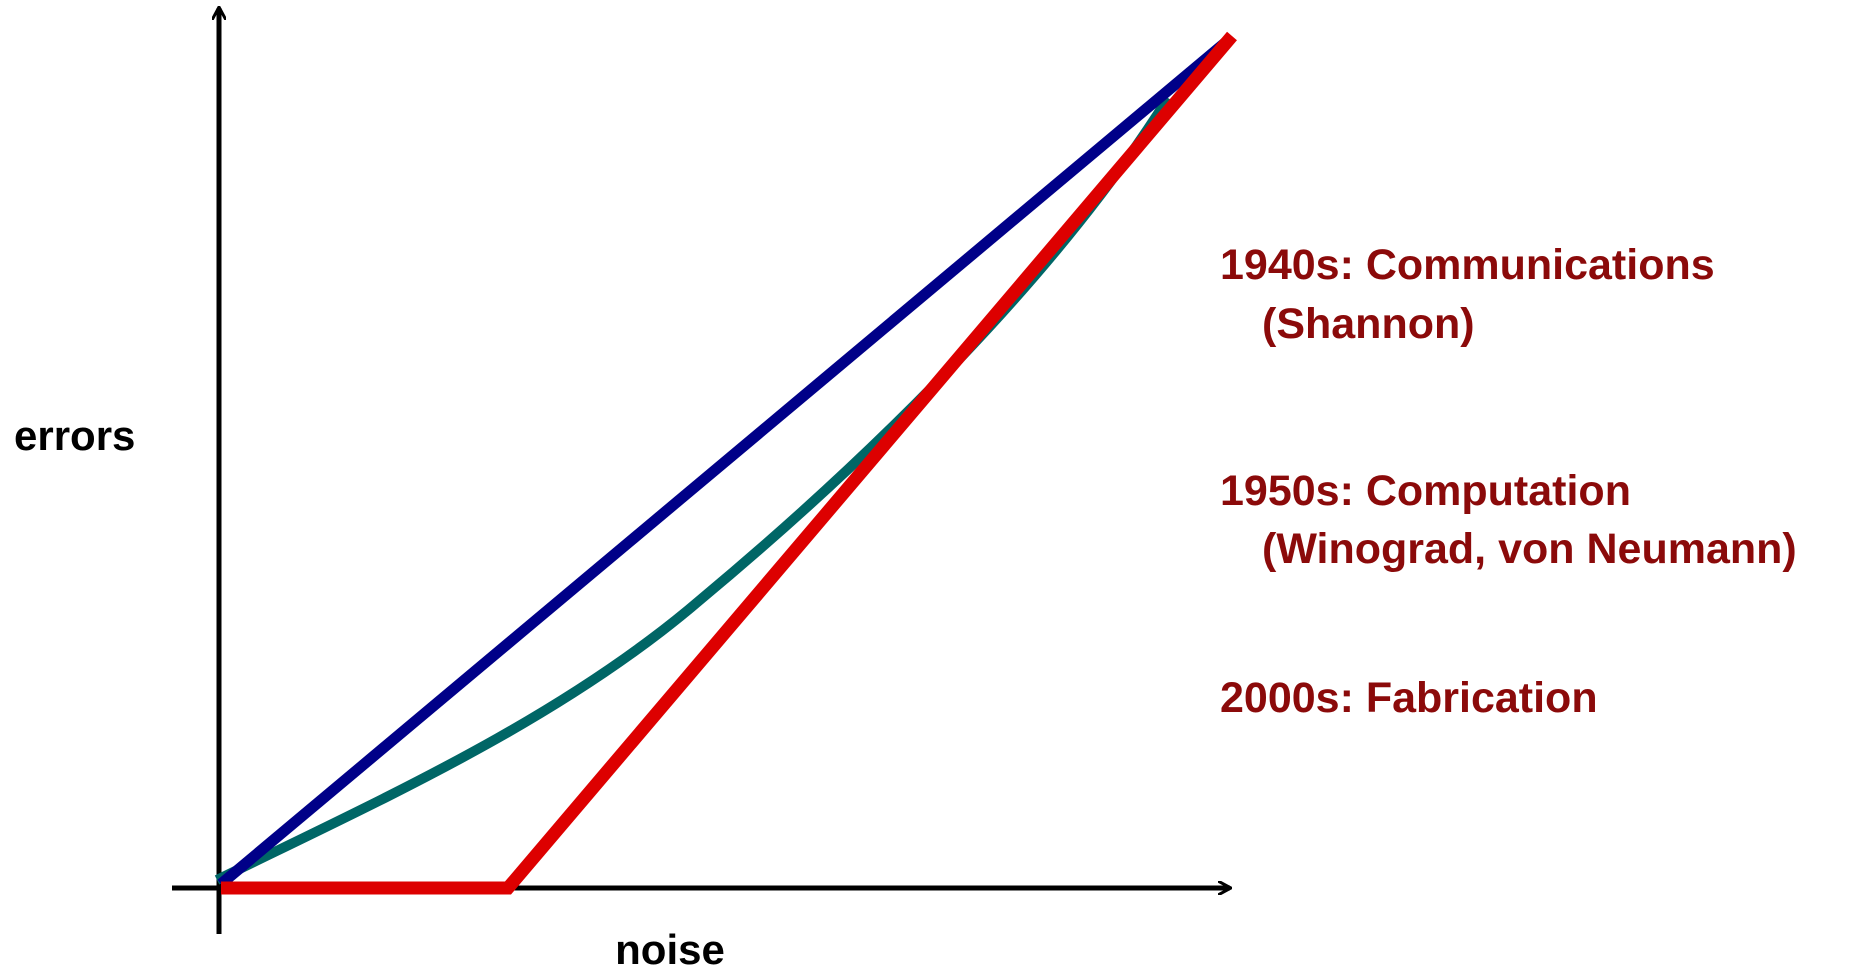  I want to click on y-axis-label: errors, so click(74, 435).